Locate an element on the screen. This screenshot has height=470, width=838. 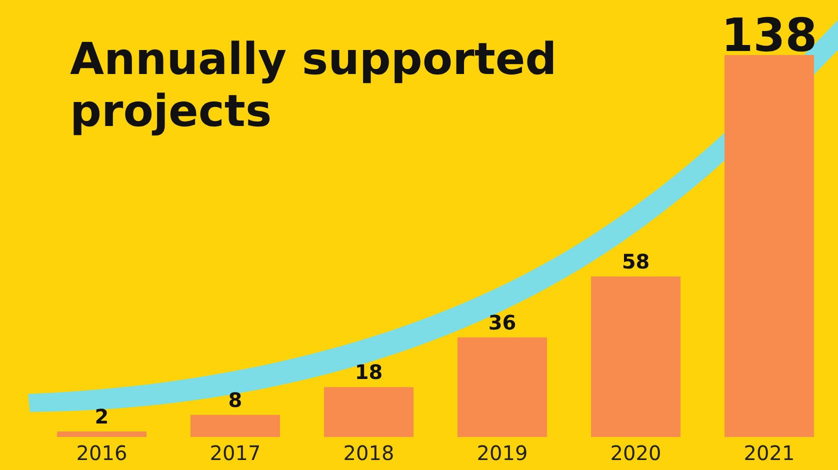
x-tick-label: 2018 is located at coordinates (368, 453).